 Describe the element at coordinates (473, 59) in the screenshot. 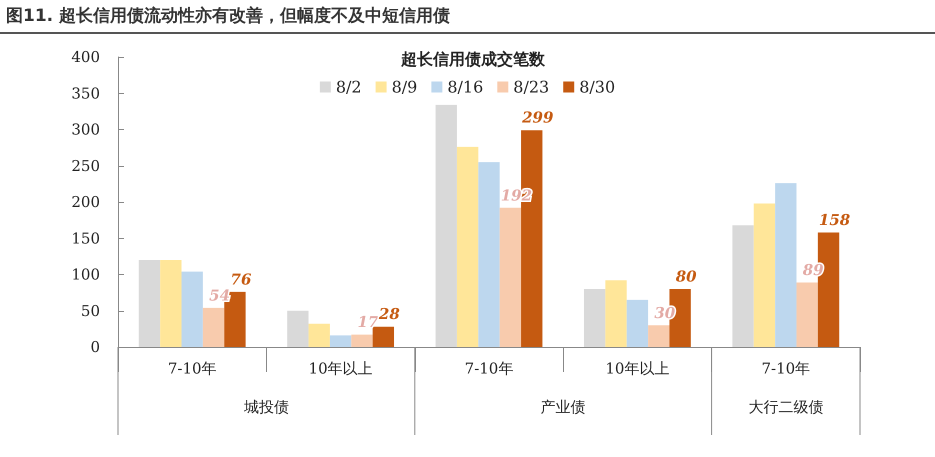

I see `chart-subtitle: 超长信用债成交笔数` at that location.